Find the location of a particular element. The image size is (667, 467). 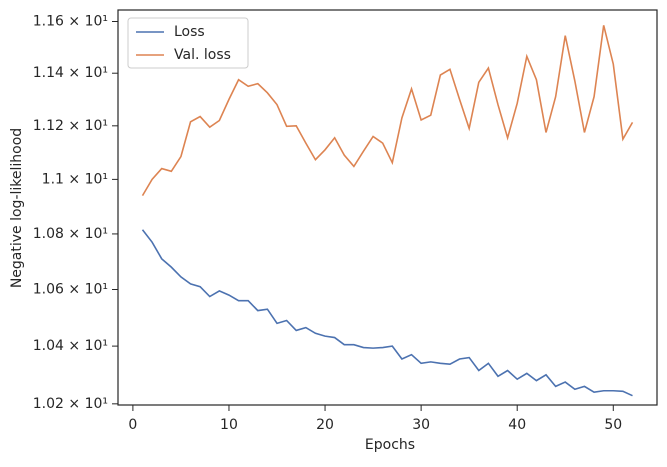

y-tick-label: 1.04 × 10¹ is located at coordinates (70, 346).